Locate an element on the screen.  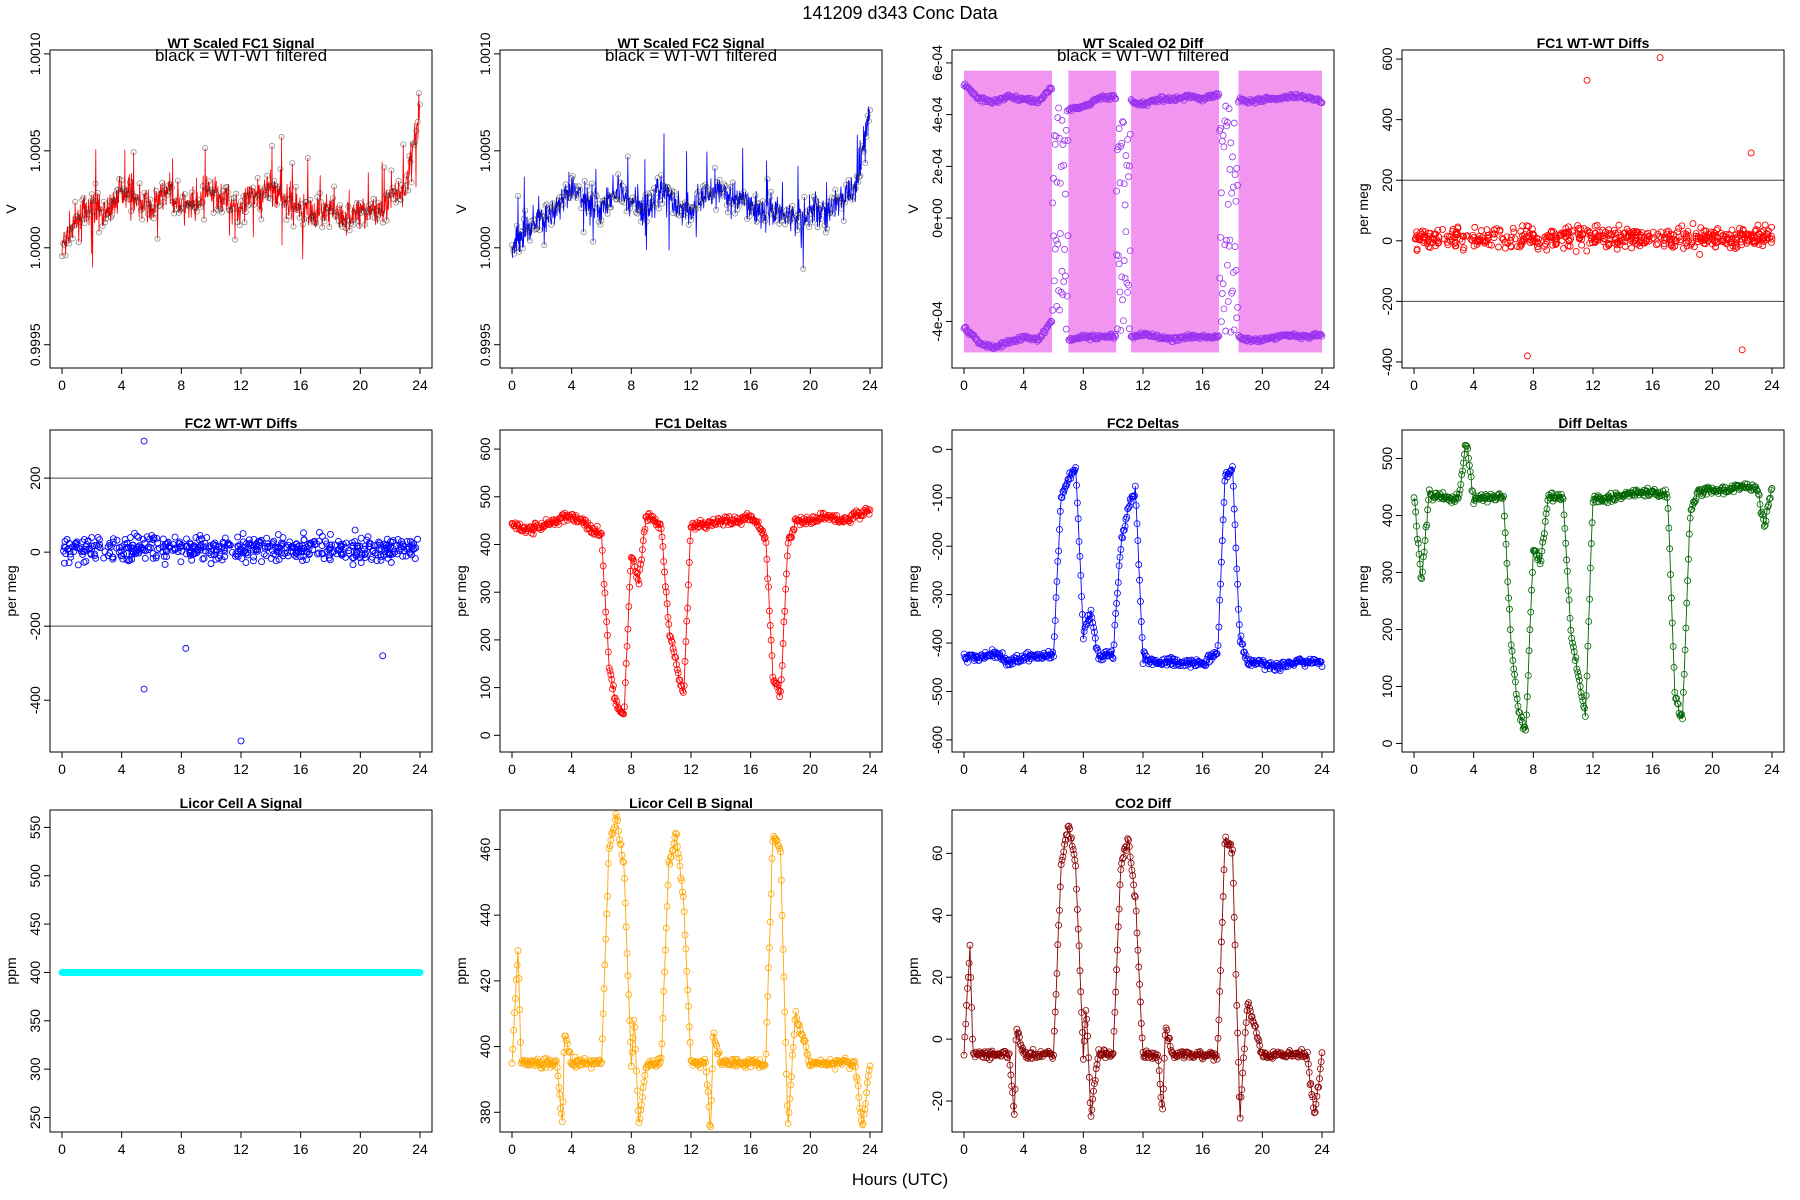
y-axis-label: V is located at coordinates (913, 209).